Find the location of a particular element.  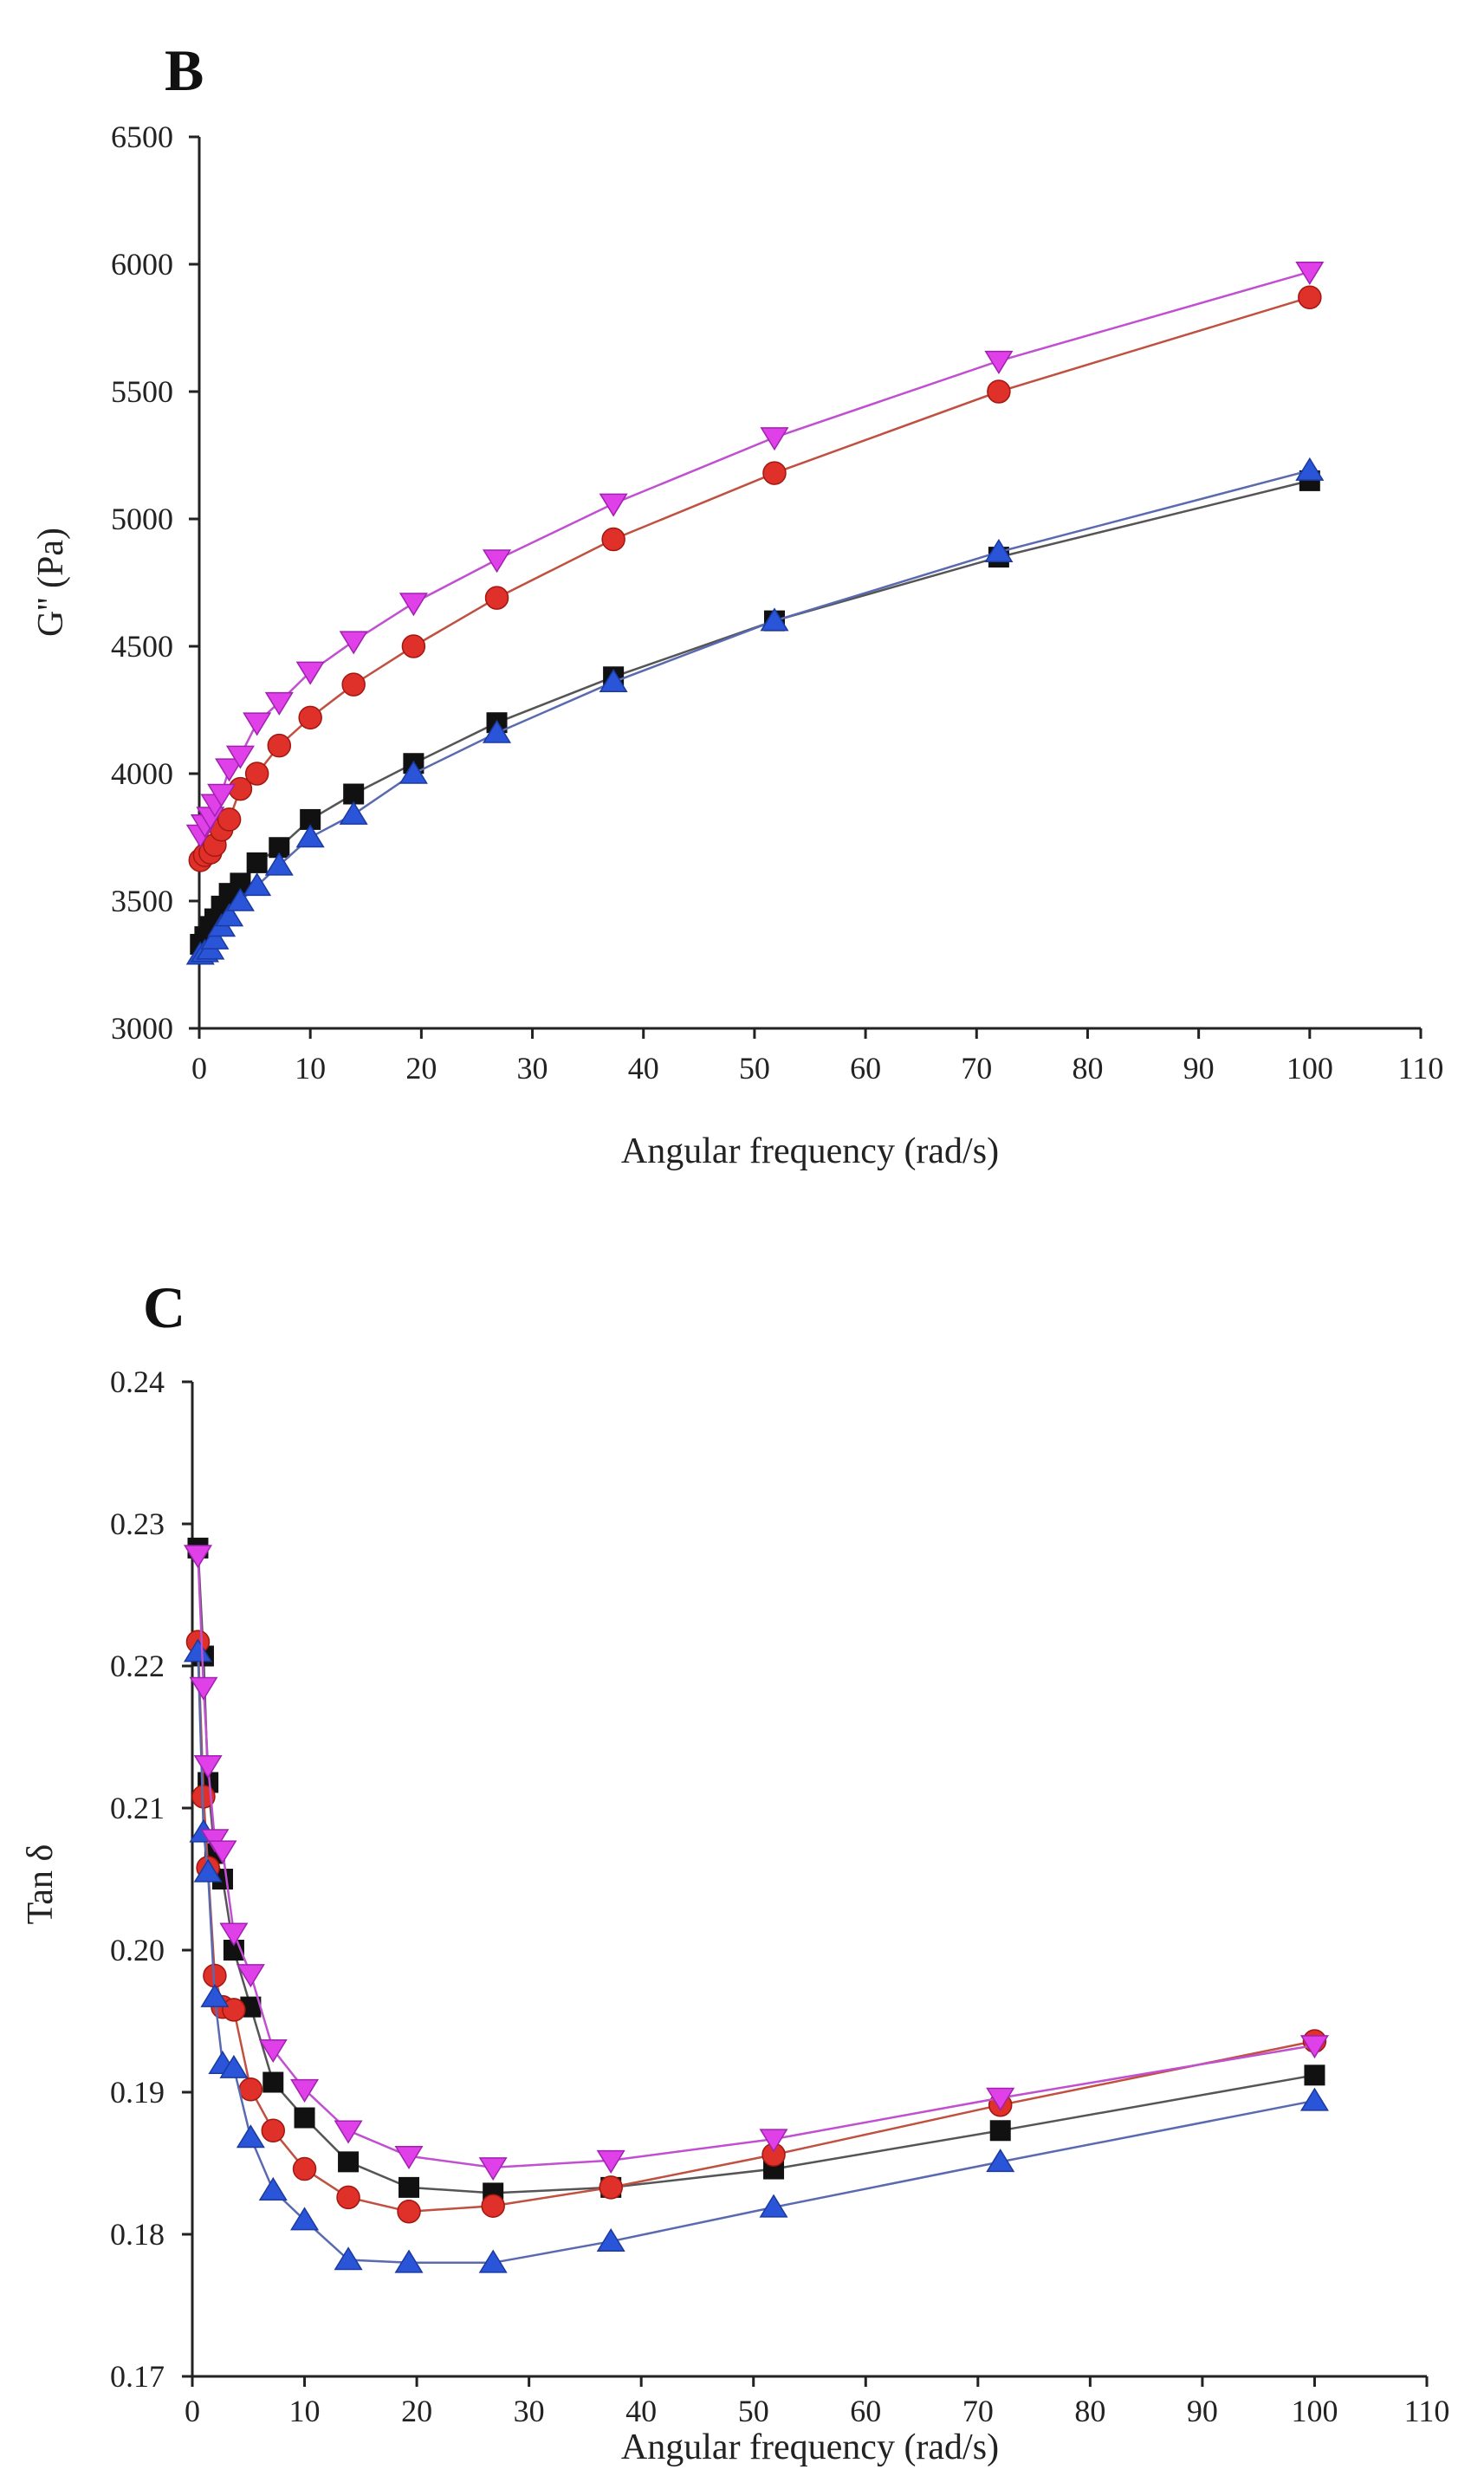

chart-c-x-axis-title: Angular frequency (rad/s) is located at coordinates (810, 2447).